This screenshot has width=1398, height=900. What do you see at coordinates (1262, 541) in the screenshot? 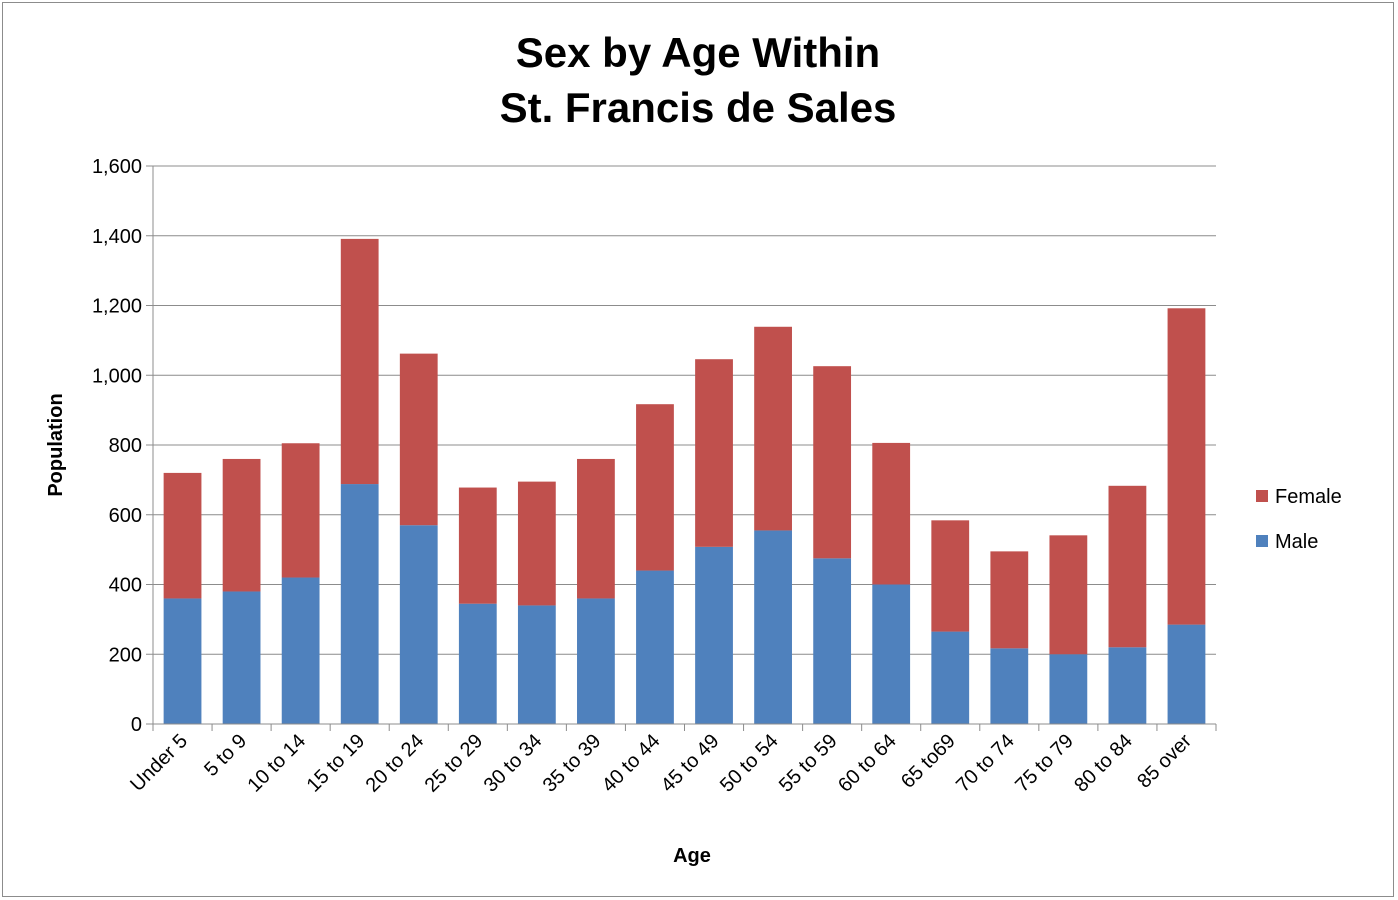
I see `legend-swatch-male` at bounding box center [1262, 541].